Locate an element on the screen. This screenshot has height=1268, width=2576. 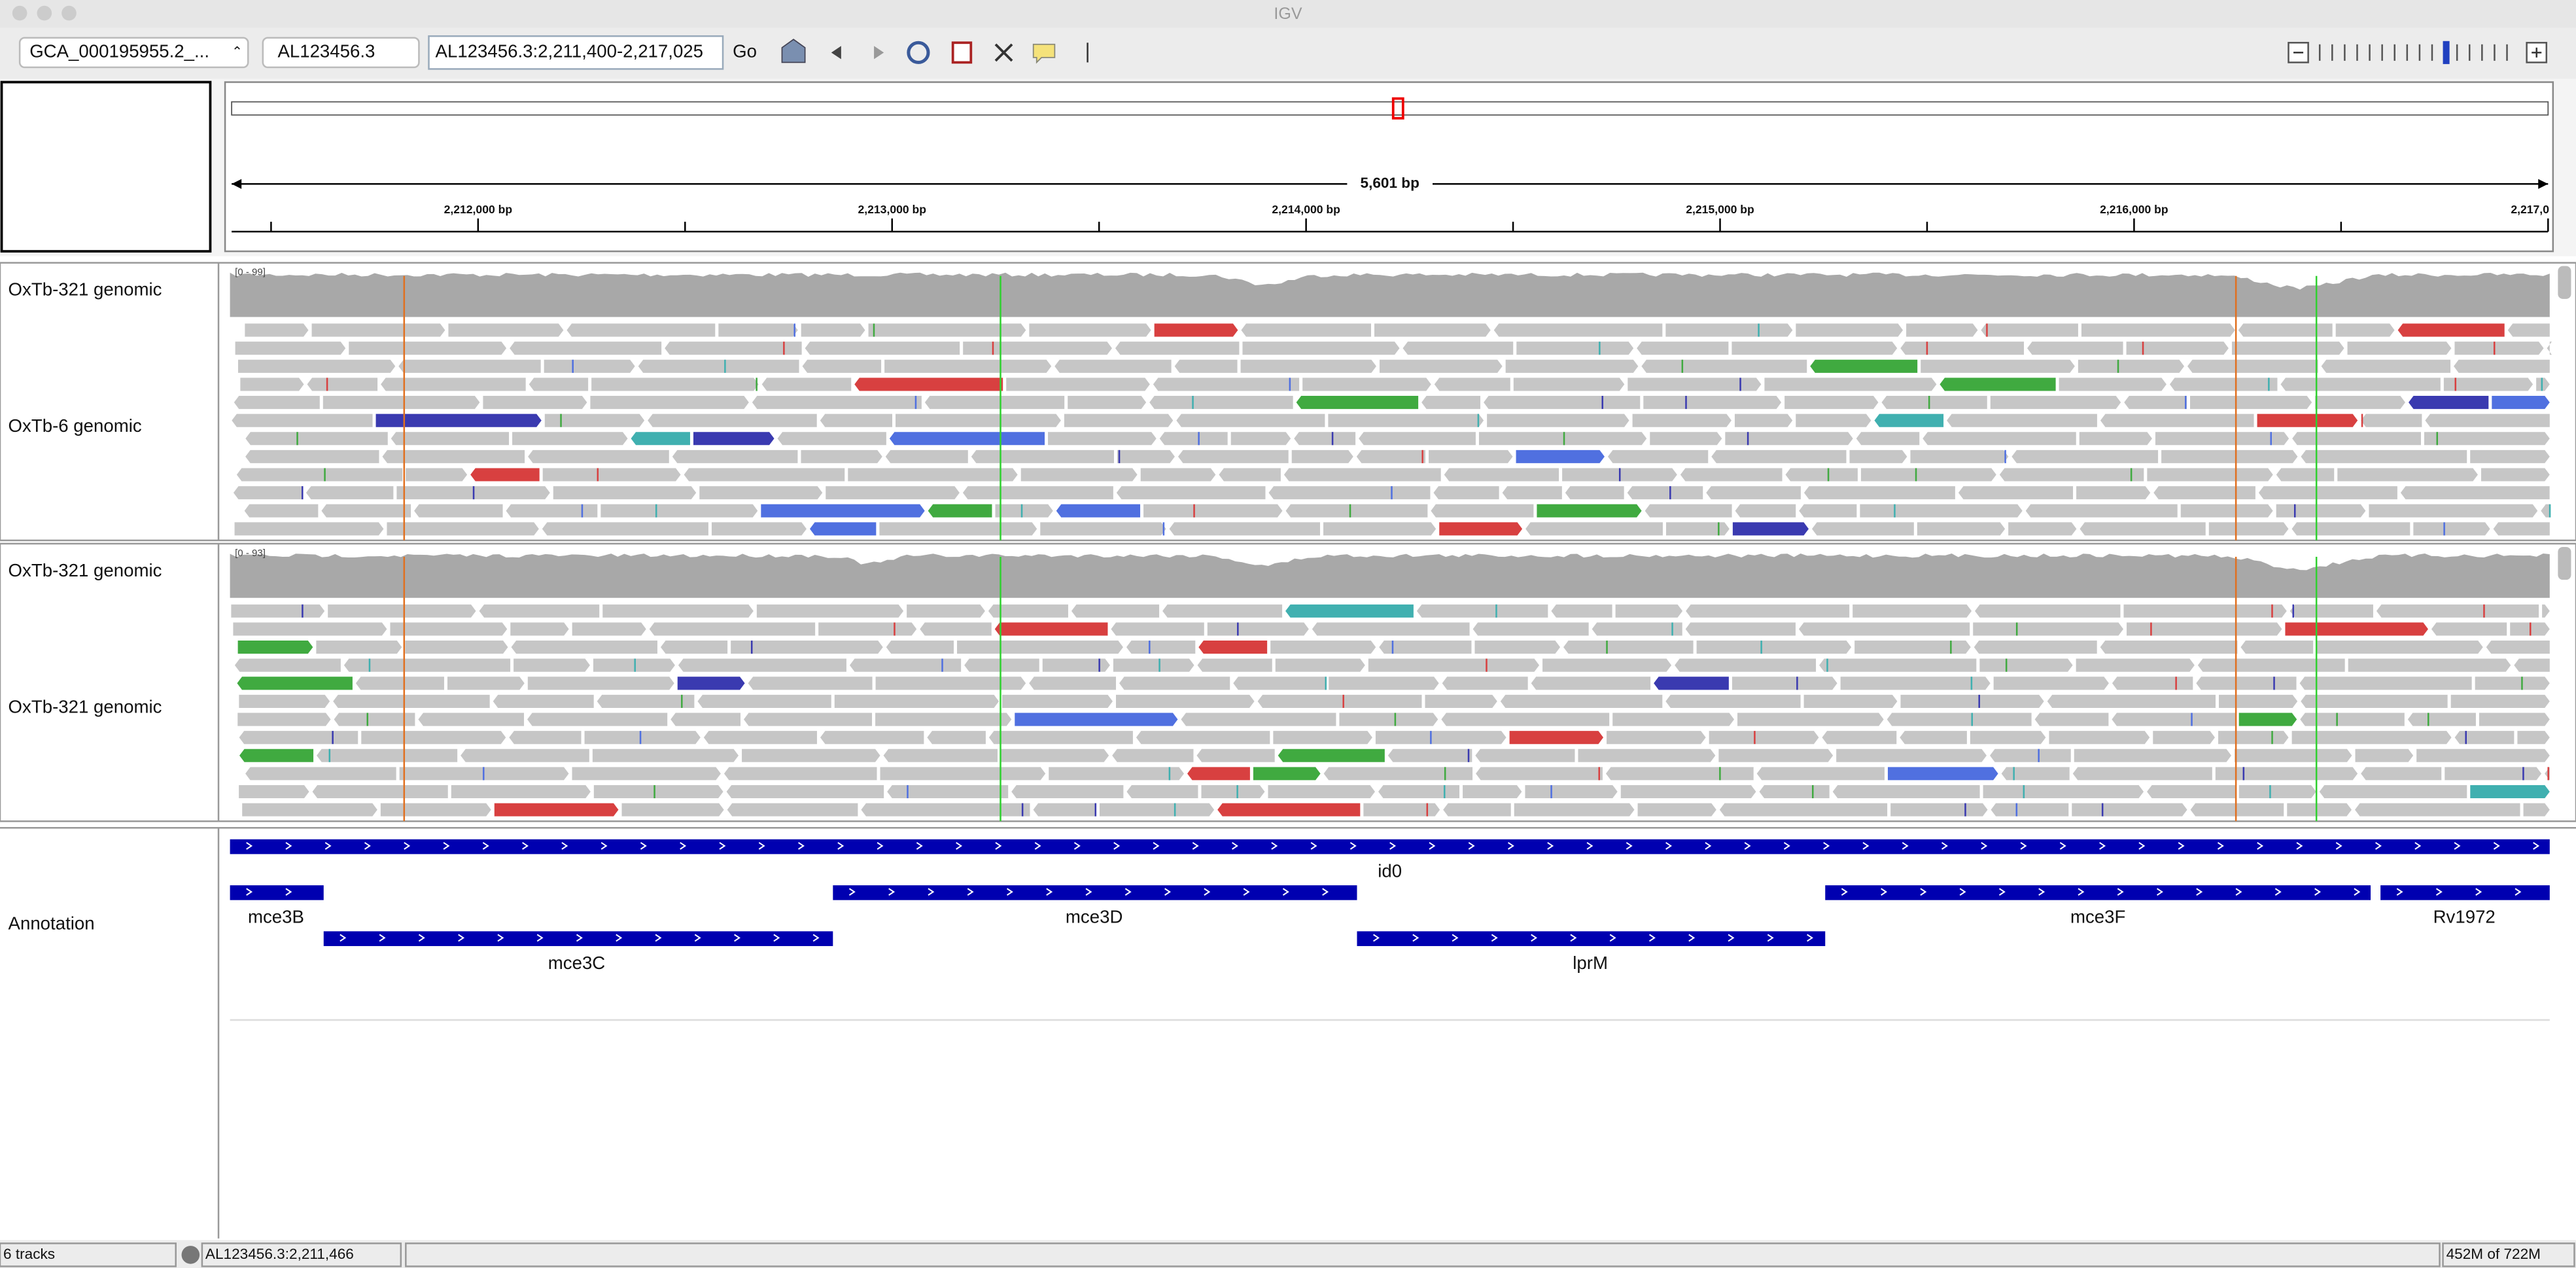
minimize-button is located at coordinates (44, 13).